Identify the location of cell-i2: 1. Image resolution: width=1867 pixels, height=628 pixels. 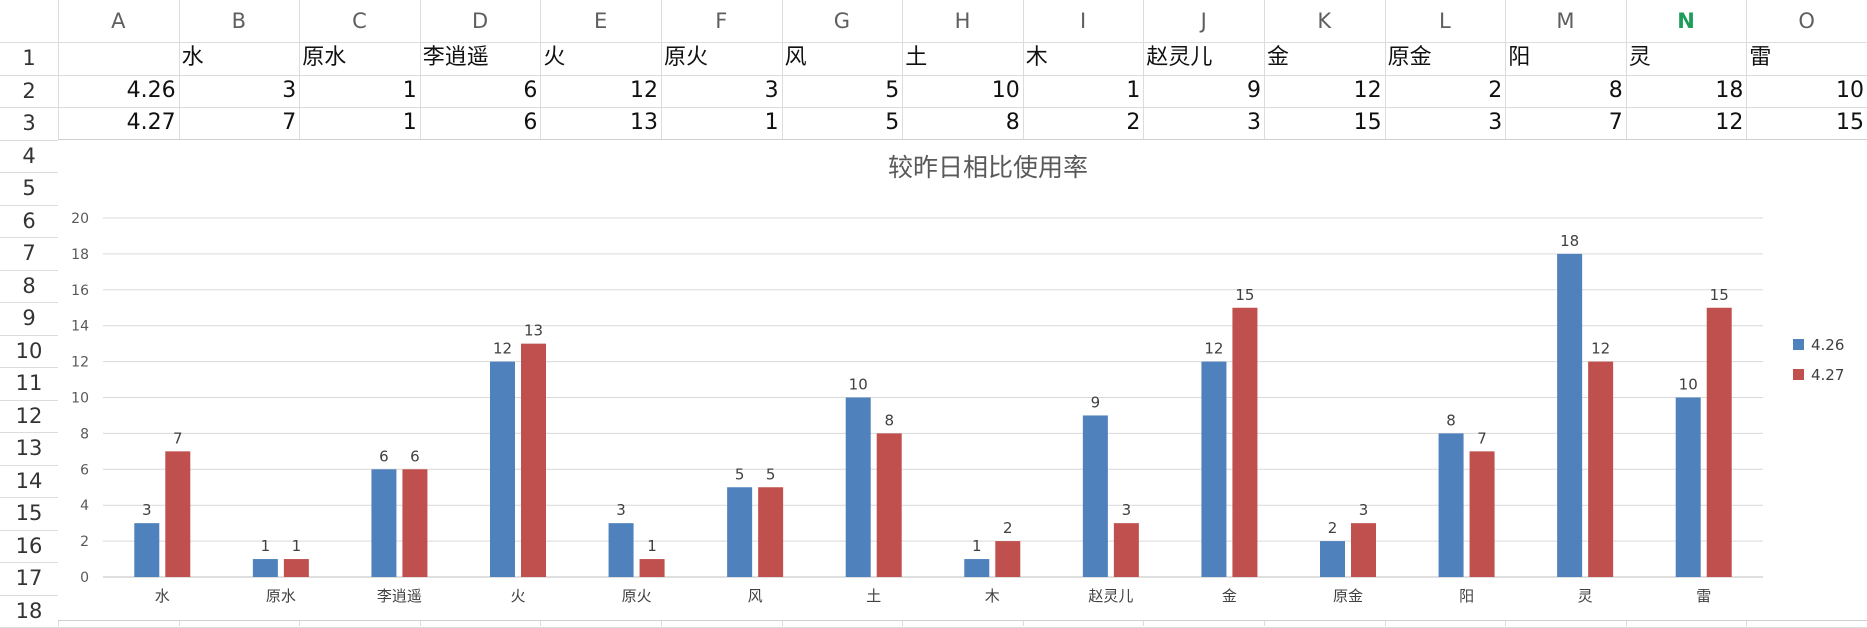
(1133, 90).